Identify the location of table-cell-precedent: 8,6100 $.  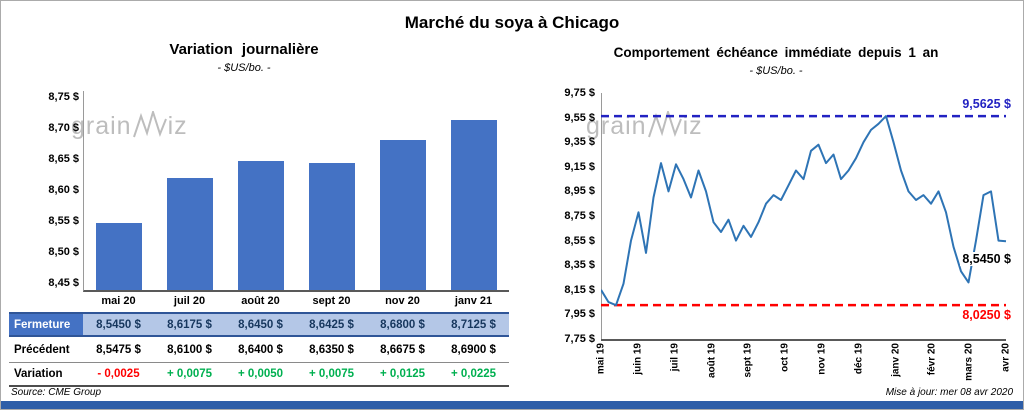
(189, 349).